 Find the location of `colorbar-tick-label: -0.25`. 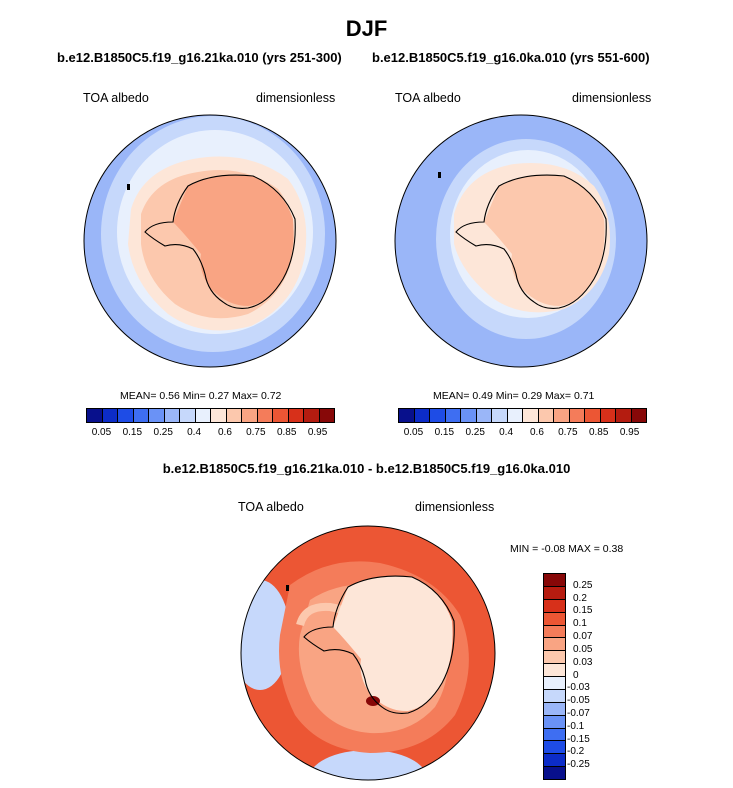

colorbar-tick-label: -0.25 is located at coordinates (578, 765).